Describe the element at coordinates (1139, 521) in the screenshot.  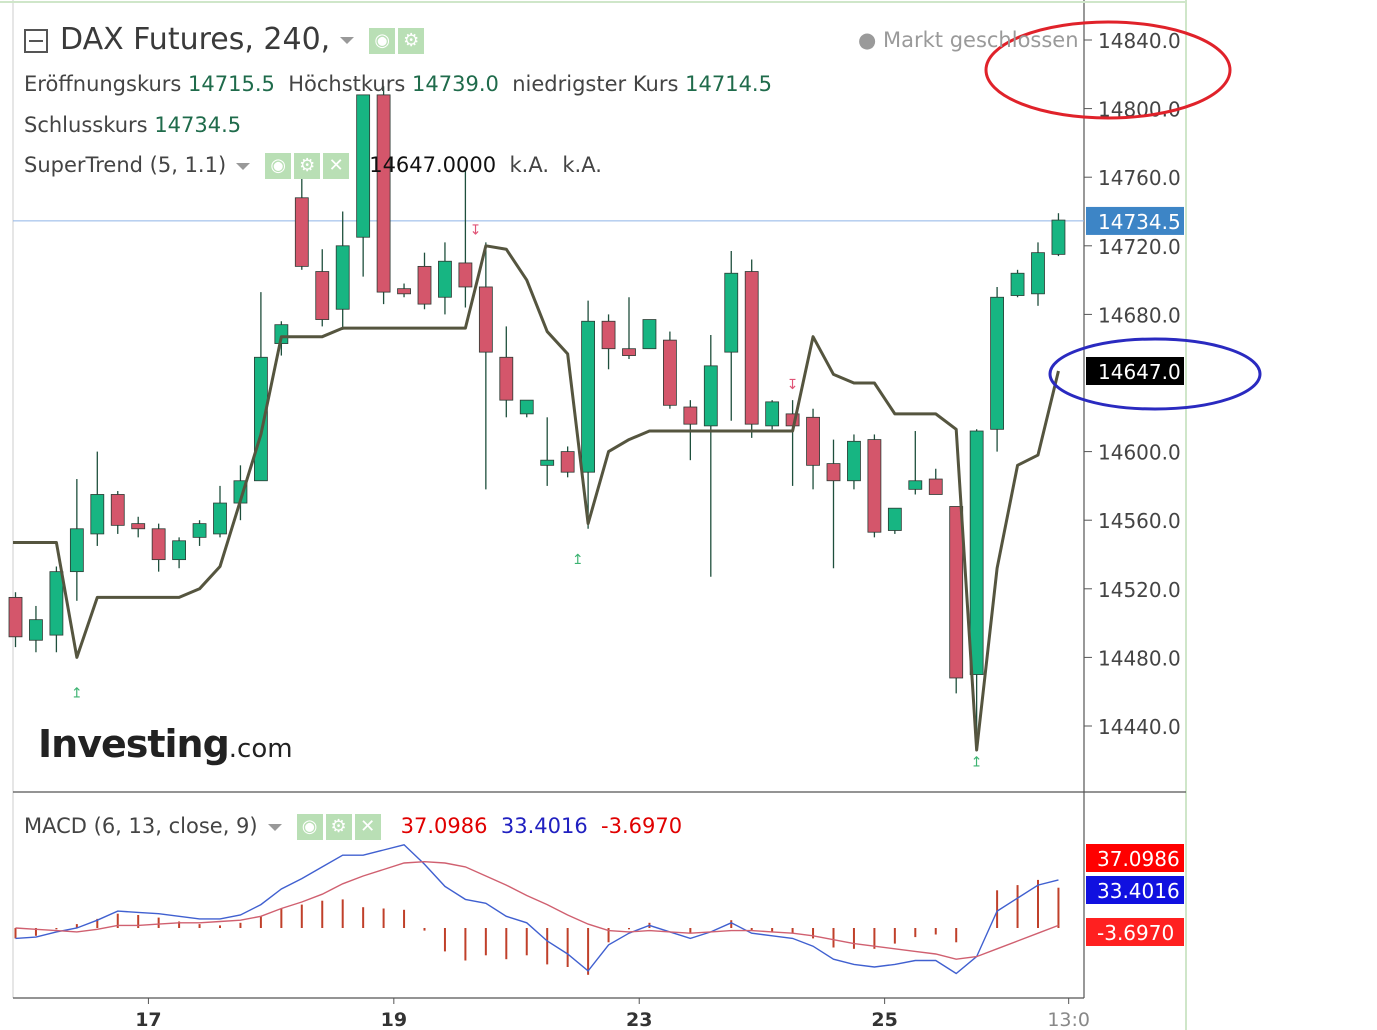
I see `y-tick-label: 14560.0` at that location.